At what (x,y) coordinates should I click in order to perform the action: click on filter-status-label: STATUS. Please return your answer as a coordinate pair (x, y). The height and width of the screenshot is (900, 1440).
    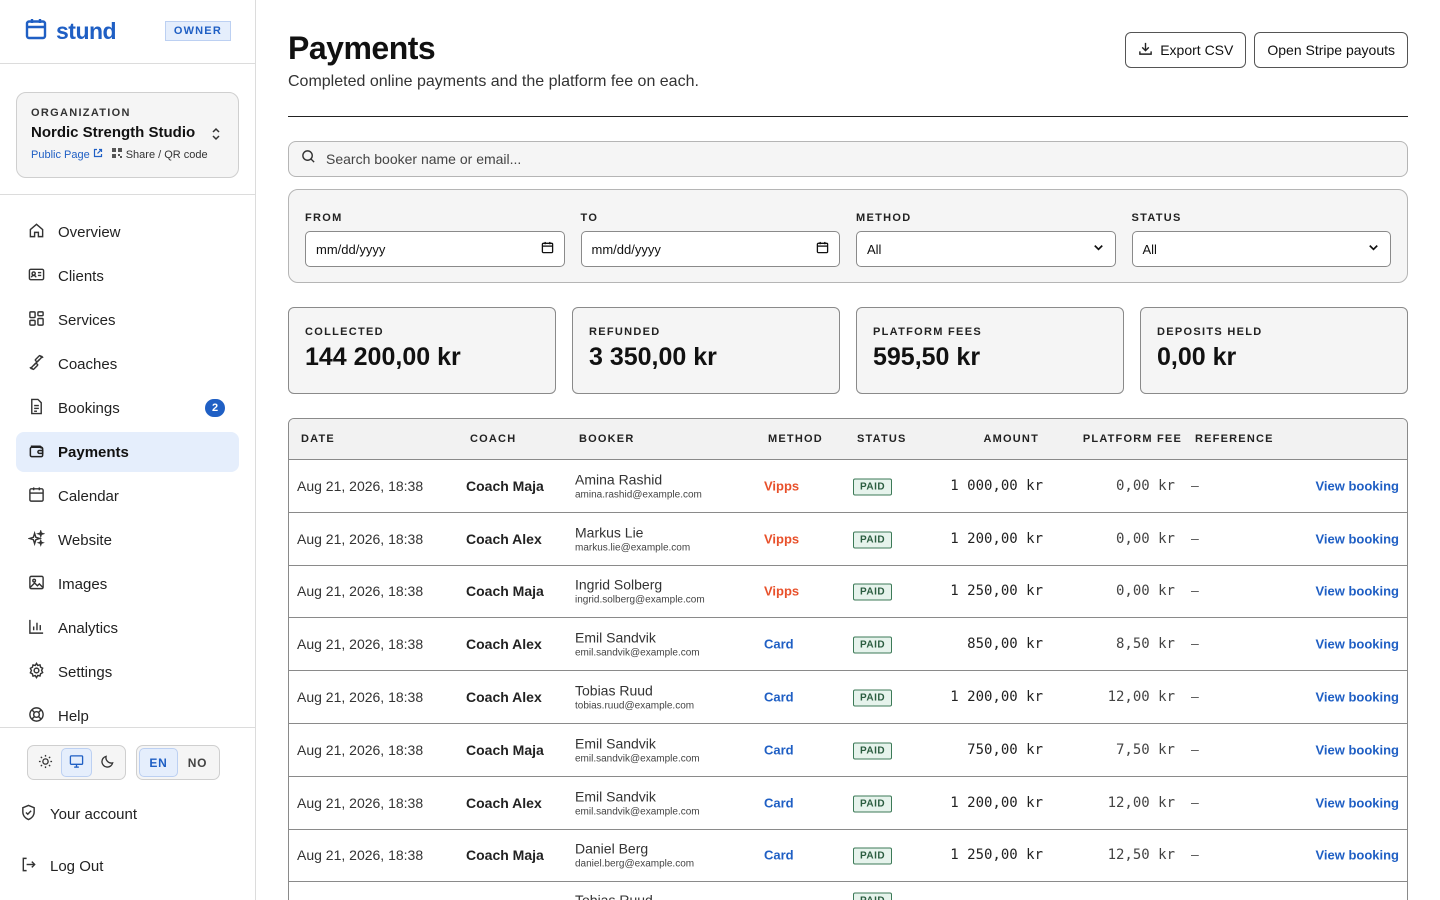
    Looking at the image, I should click on (1156, 218).